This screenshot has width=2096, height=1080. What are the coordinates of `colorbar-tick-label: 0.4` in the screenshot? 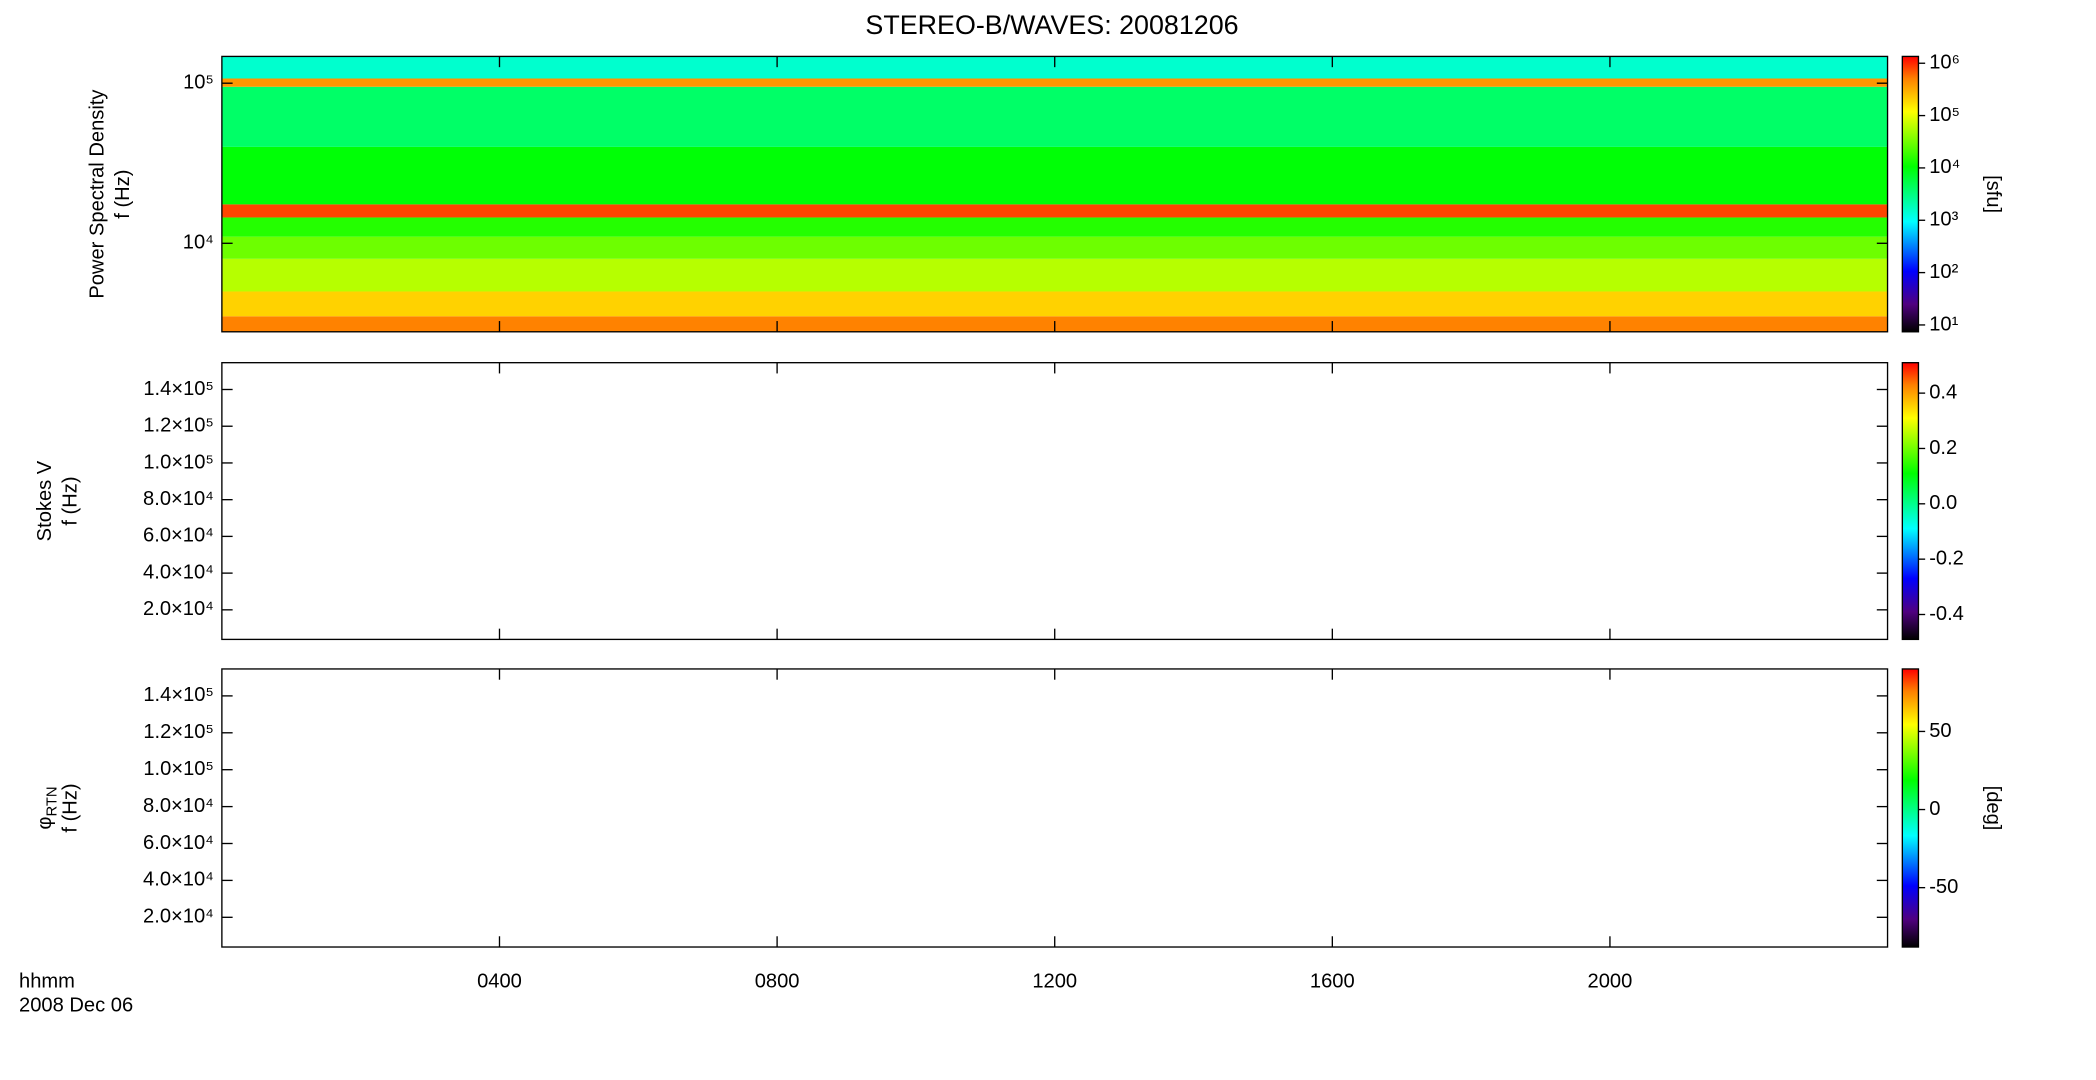 It's located at (1943, 392).